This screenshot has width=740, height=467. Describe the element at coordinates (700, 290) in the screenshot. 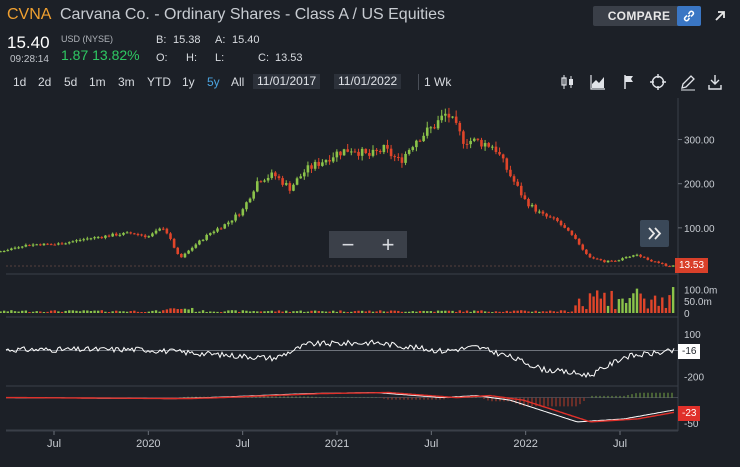

I see `volume-axis-label: 100.0m` at that location.